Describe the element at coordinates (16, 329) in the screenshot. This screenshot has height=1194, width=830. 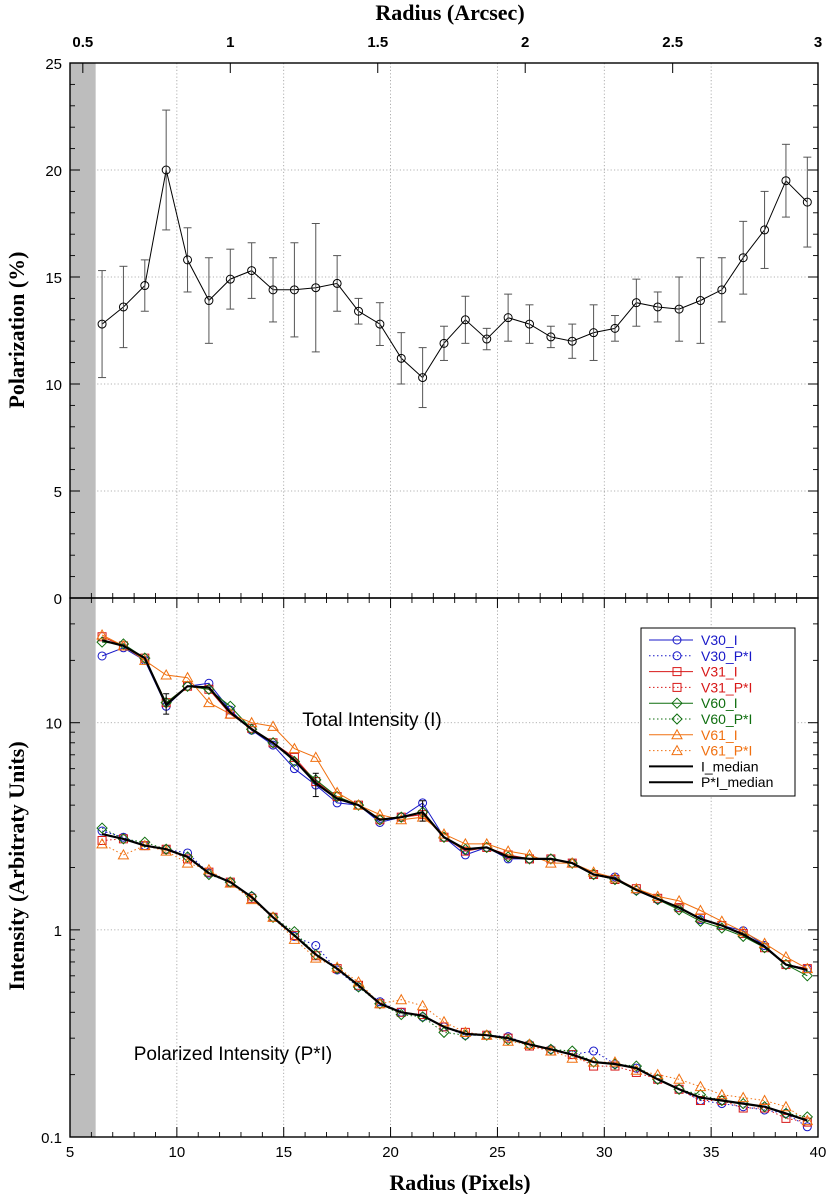
I see `top-y-axis-title: Polarization (%)` at that location.